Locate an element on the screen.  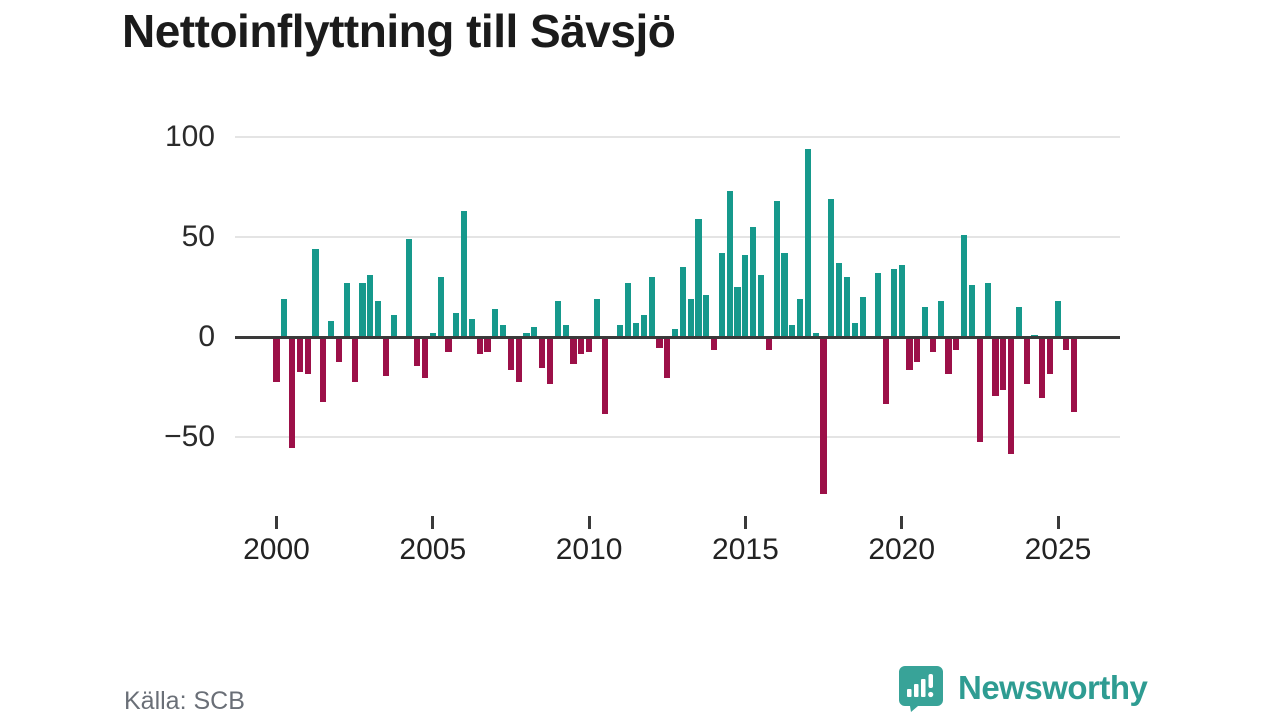
brand-name: Newsworthy is located at coordinates (1053, 687).